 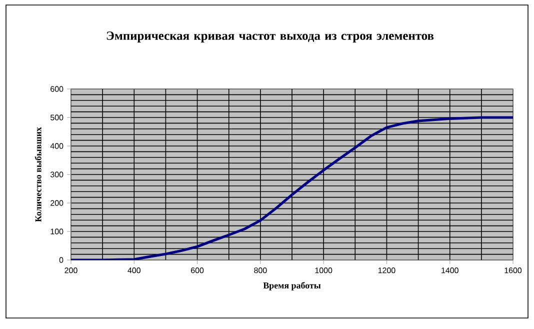 I want to click on x-axis-title: Время работы, so click(x=292, y=286).